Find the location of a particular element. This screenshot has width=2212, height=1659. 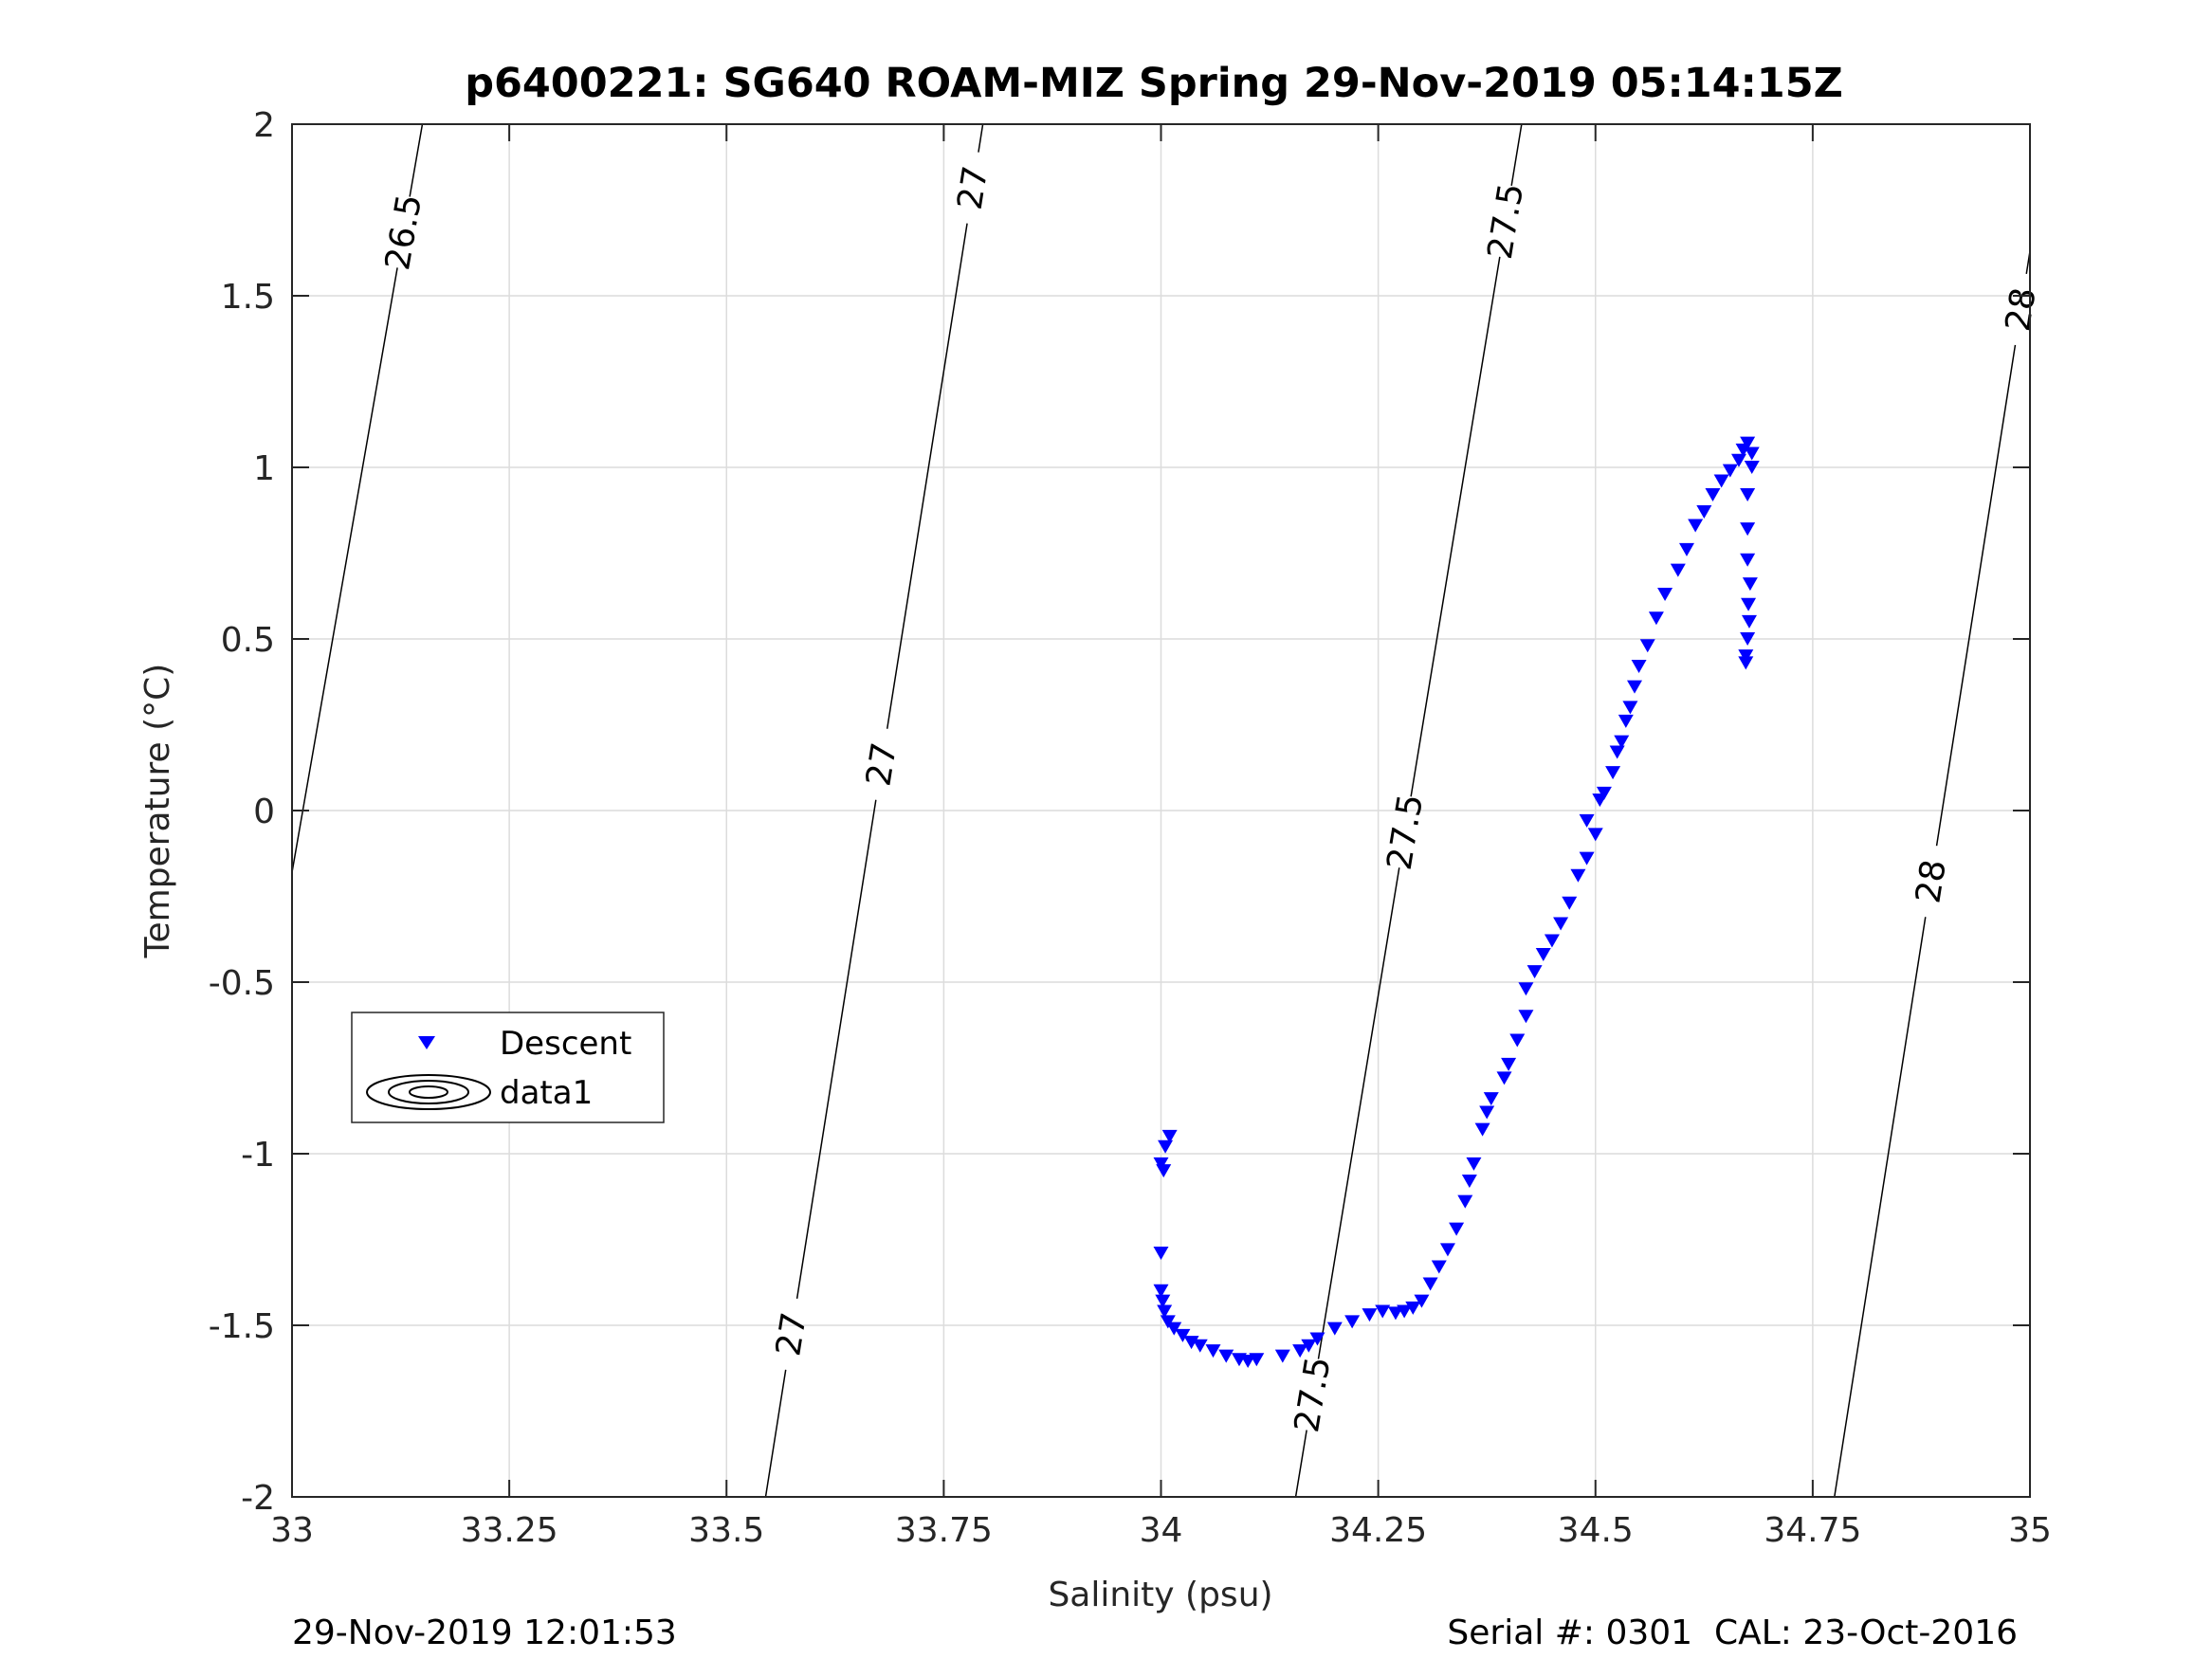

legend-box is located at coordinates (508, 1067).